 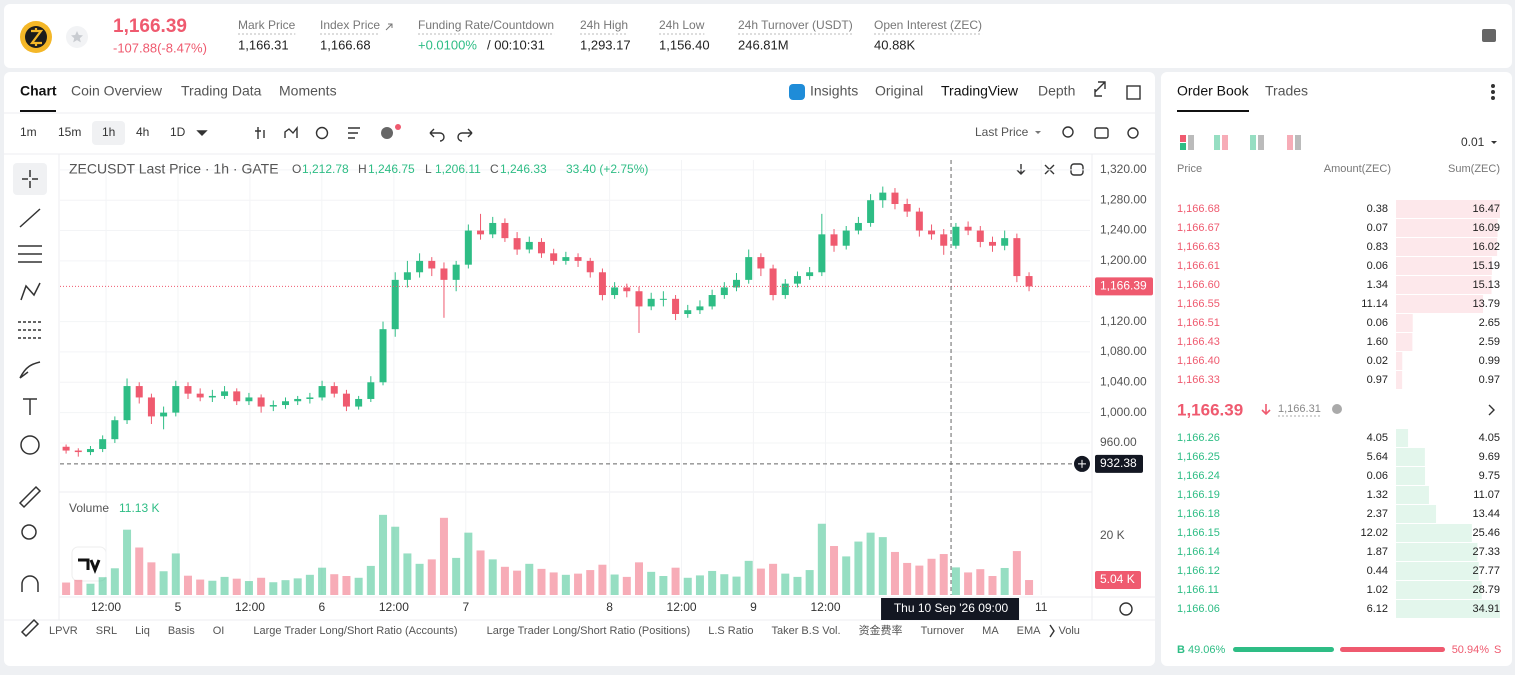 I want to click on tool-active, so click(x=30, y=179).